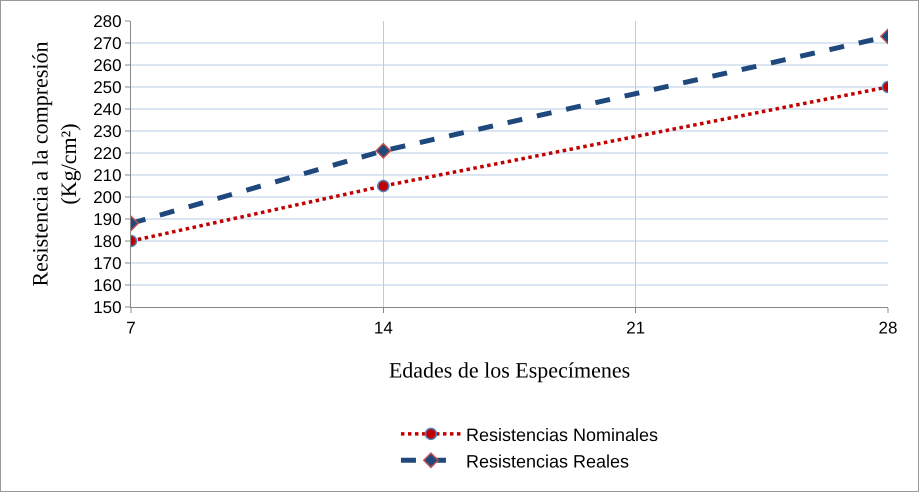 The width and height of the screenshot is (919, 492). I want to click on y-tick-label: 210, so click(107, 175).